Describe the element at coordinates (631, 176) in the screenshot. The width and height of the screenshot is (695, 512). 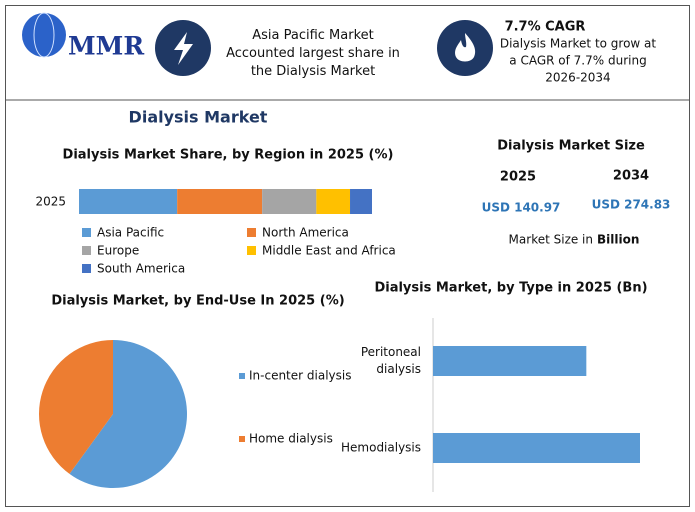
I see `size-year: 2034` at that location.